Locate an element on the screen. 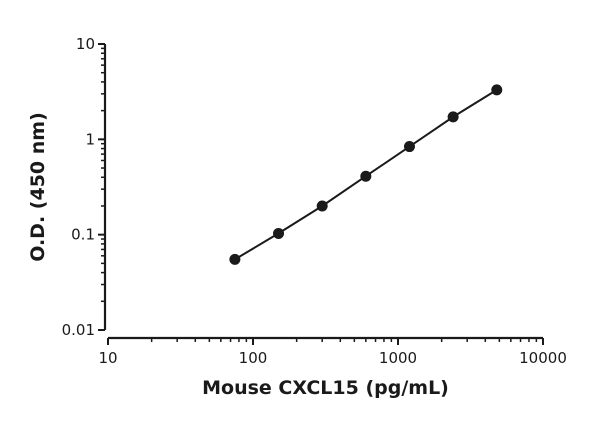  y-tick-label: 0.01 is located at coordinates (78, 330).